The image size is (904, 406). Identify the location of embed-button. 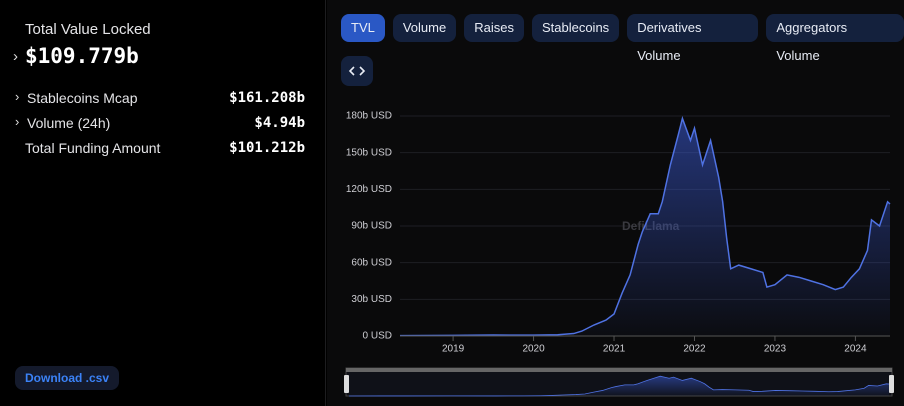
(357, 71).